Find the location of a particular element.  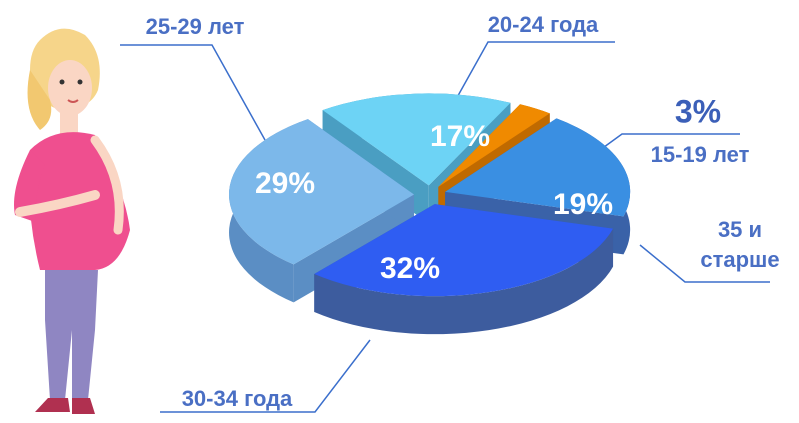

value-label: 29% is located at coordinates (285, 183).